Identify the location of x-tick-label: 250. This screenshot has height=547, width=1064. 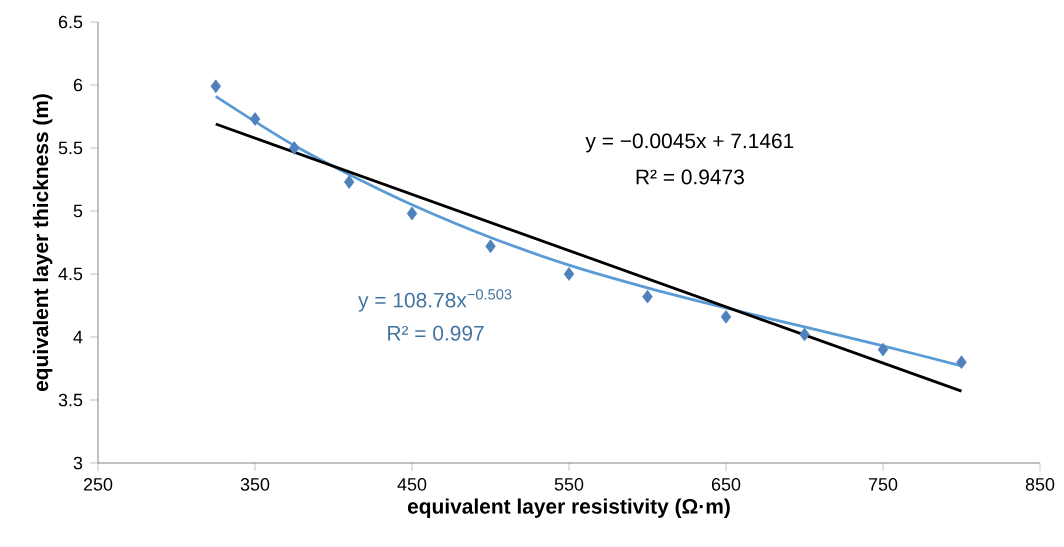
(98, 484).